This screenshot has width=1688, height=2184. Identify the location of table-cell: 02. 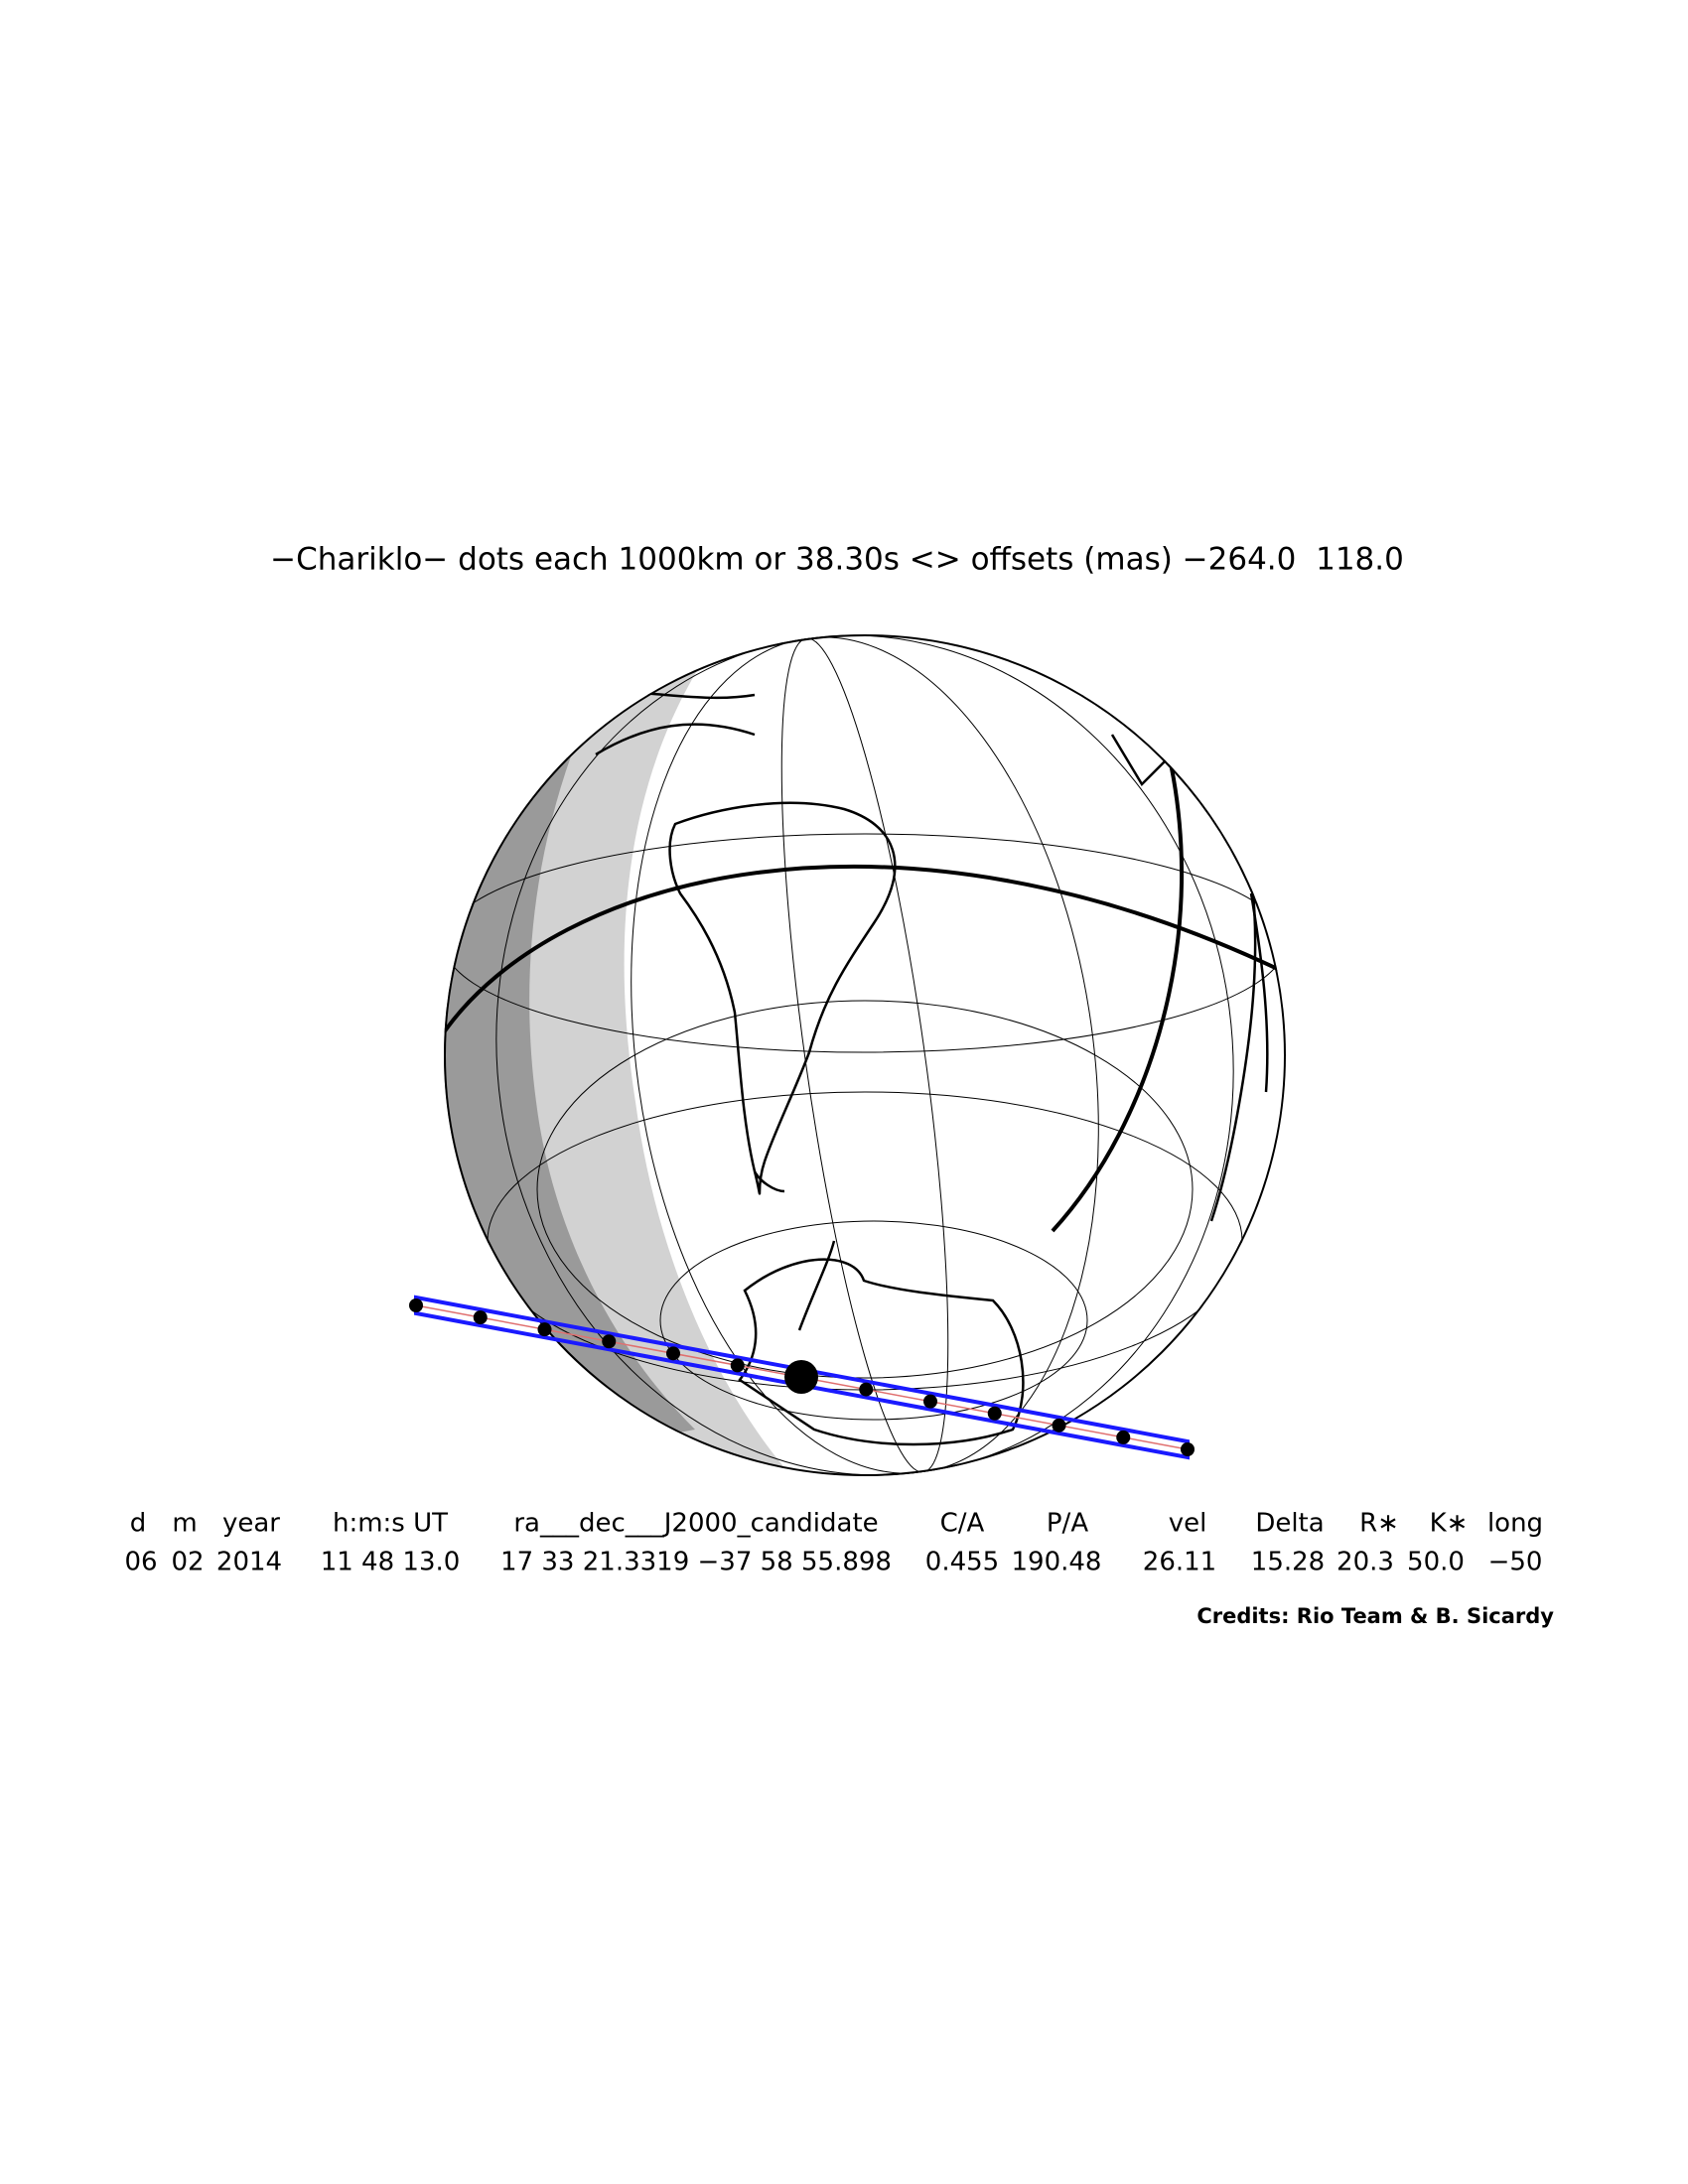
(187, 1562).